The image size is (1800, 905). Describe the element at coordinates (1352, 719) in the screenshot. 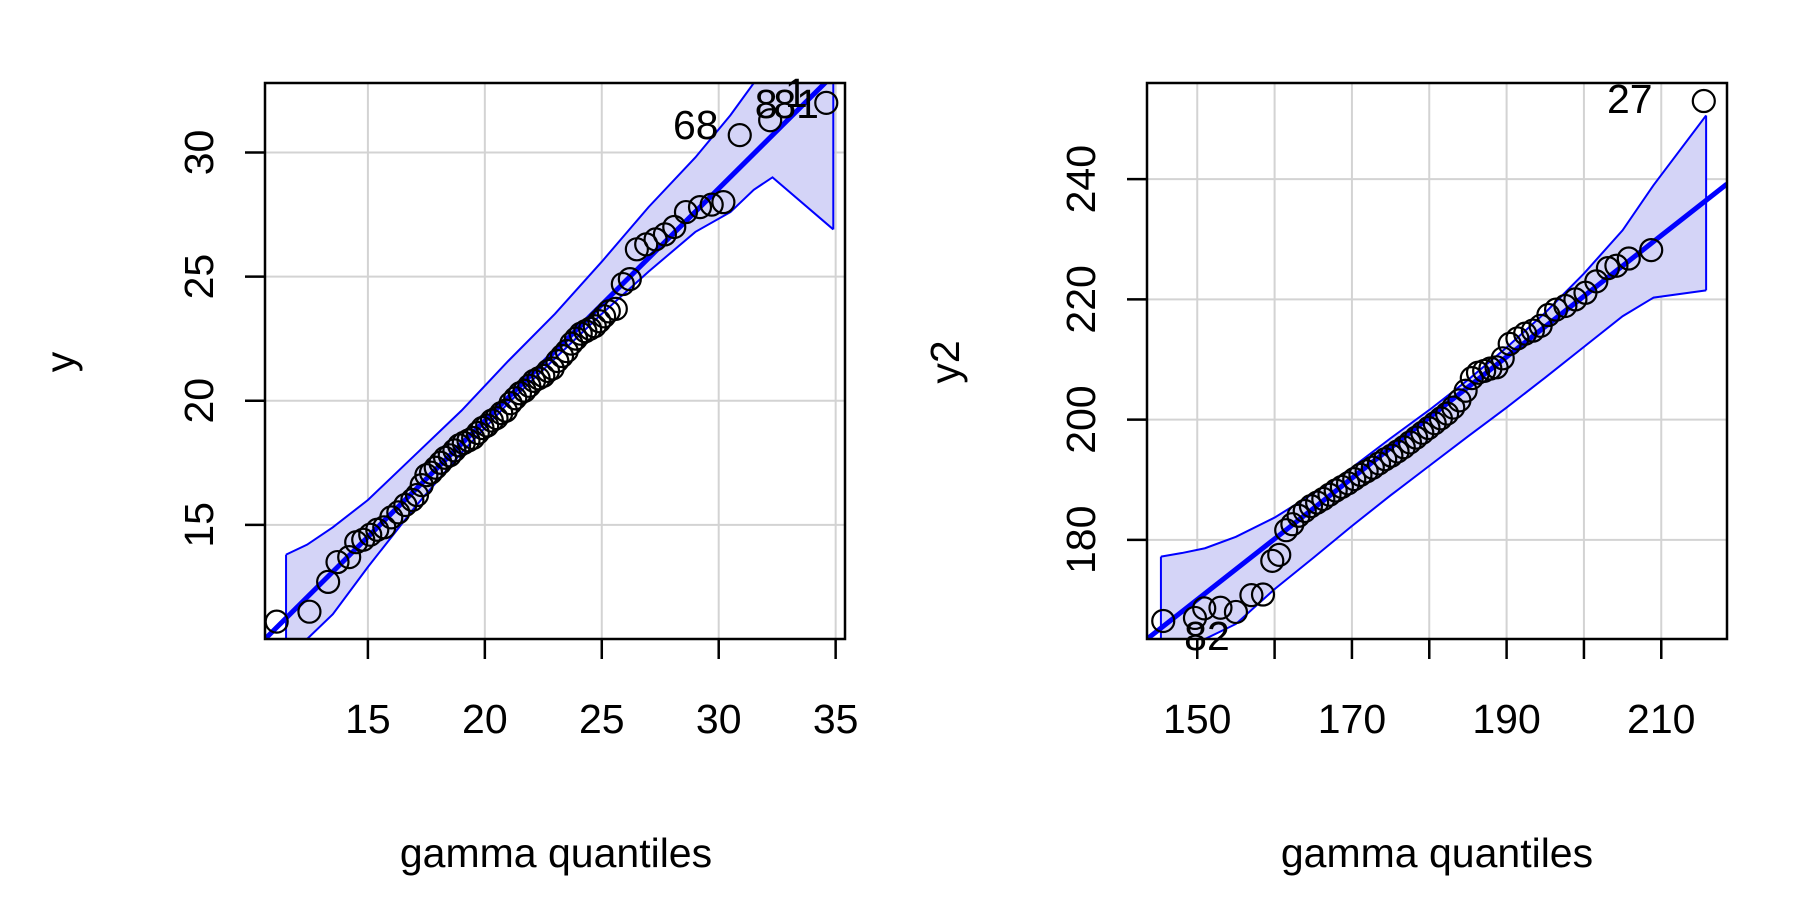

I see `x-tick-label: 170` at that location.